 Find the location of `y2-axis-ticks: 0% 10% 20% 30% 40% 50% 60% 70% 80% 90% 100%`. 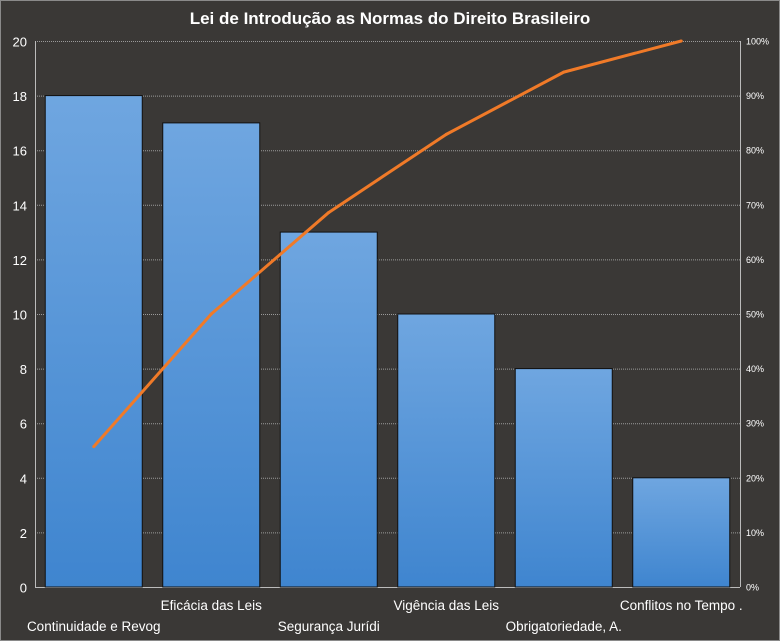

y2-axis-ticks: 0% 10% 20% 30% 40% 50% 60% 70% 80% 90% 100% is located at coordinates (757, 315).